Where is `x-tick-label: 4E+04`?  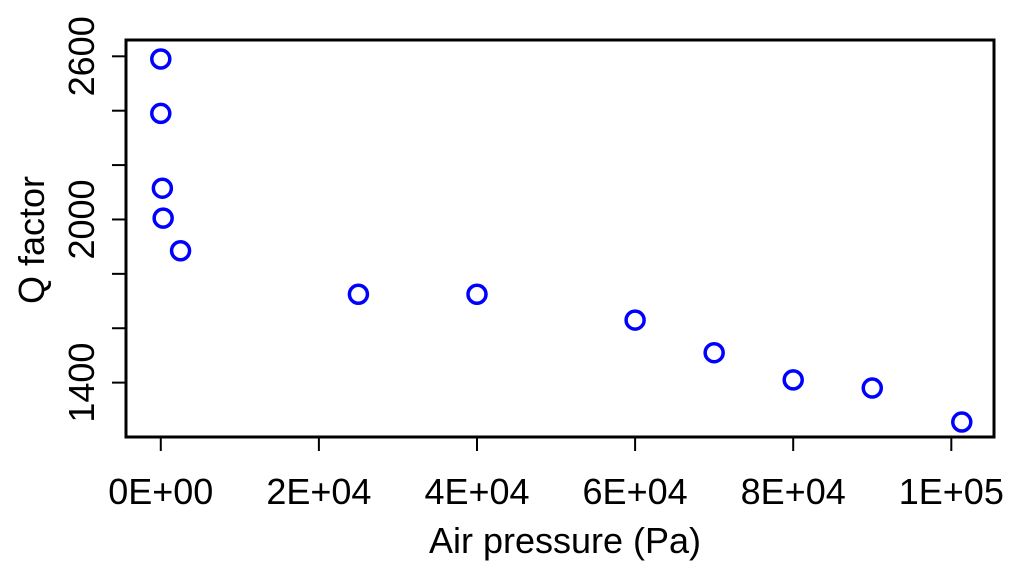 x-tick-label: 4E+04 is located at coordinates (476, 491).